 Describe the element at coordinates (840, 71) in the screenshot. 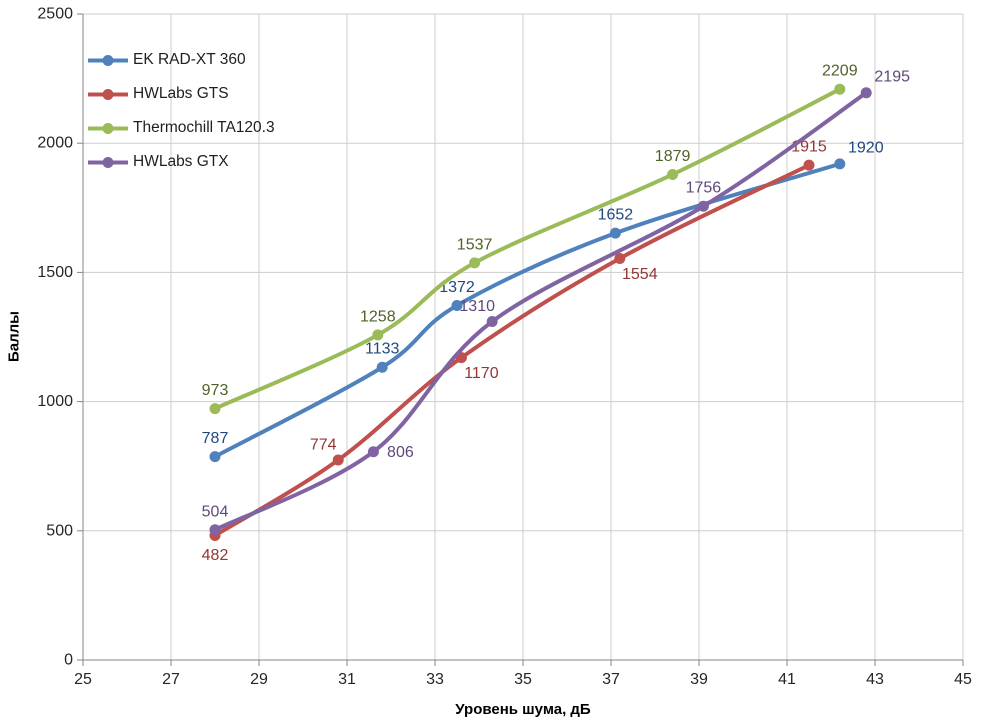

I see `data-label: 2209` at that location.